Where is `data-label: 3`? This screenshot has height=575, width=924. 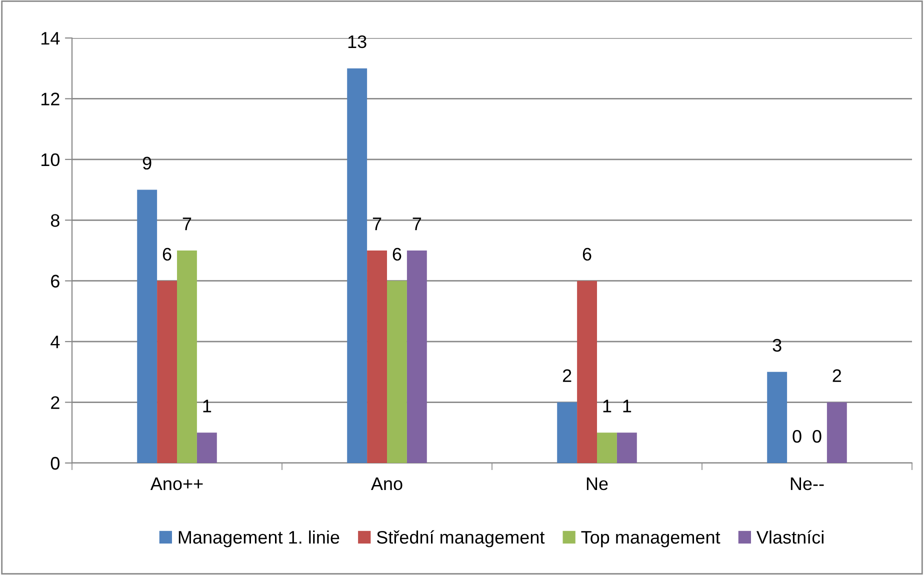
data-label: 3 is located at coordinates (777, 345).